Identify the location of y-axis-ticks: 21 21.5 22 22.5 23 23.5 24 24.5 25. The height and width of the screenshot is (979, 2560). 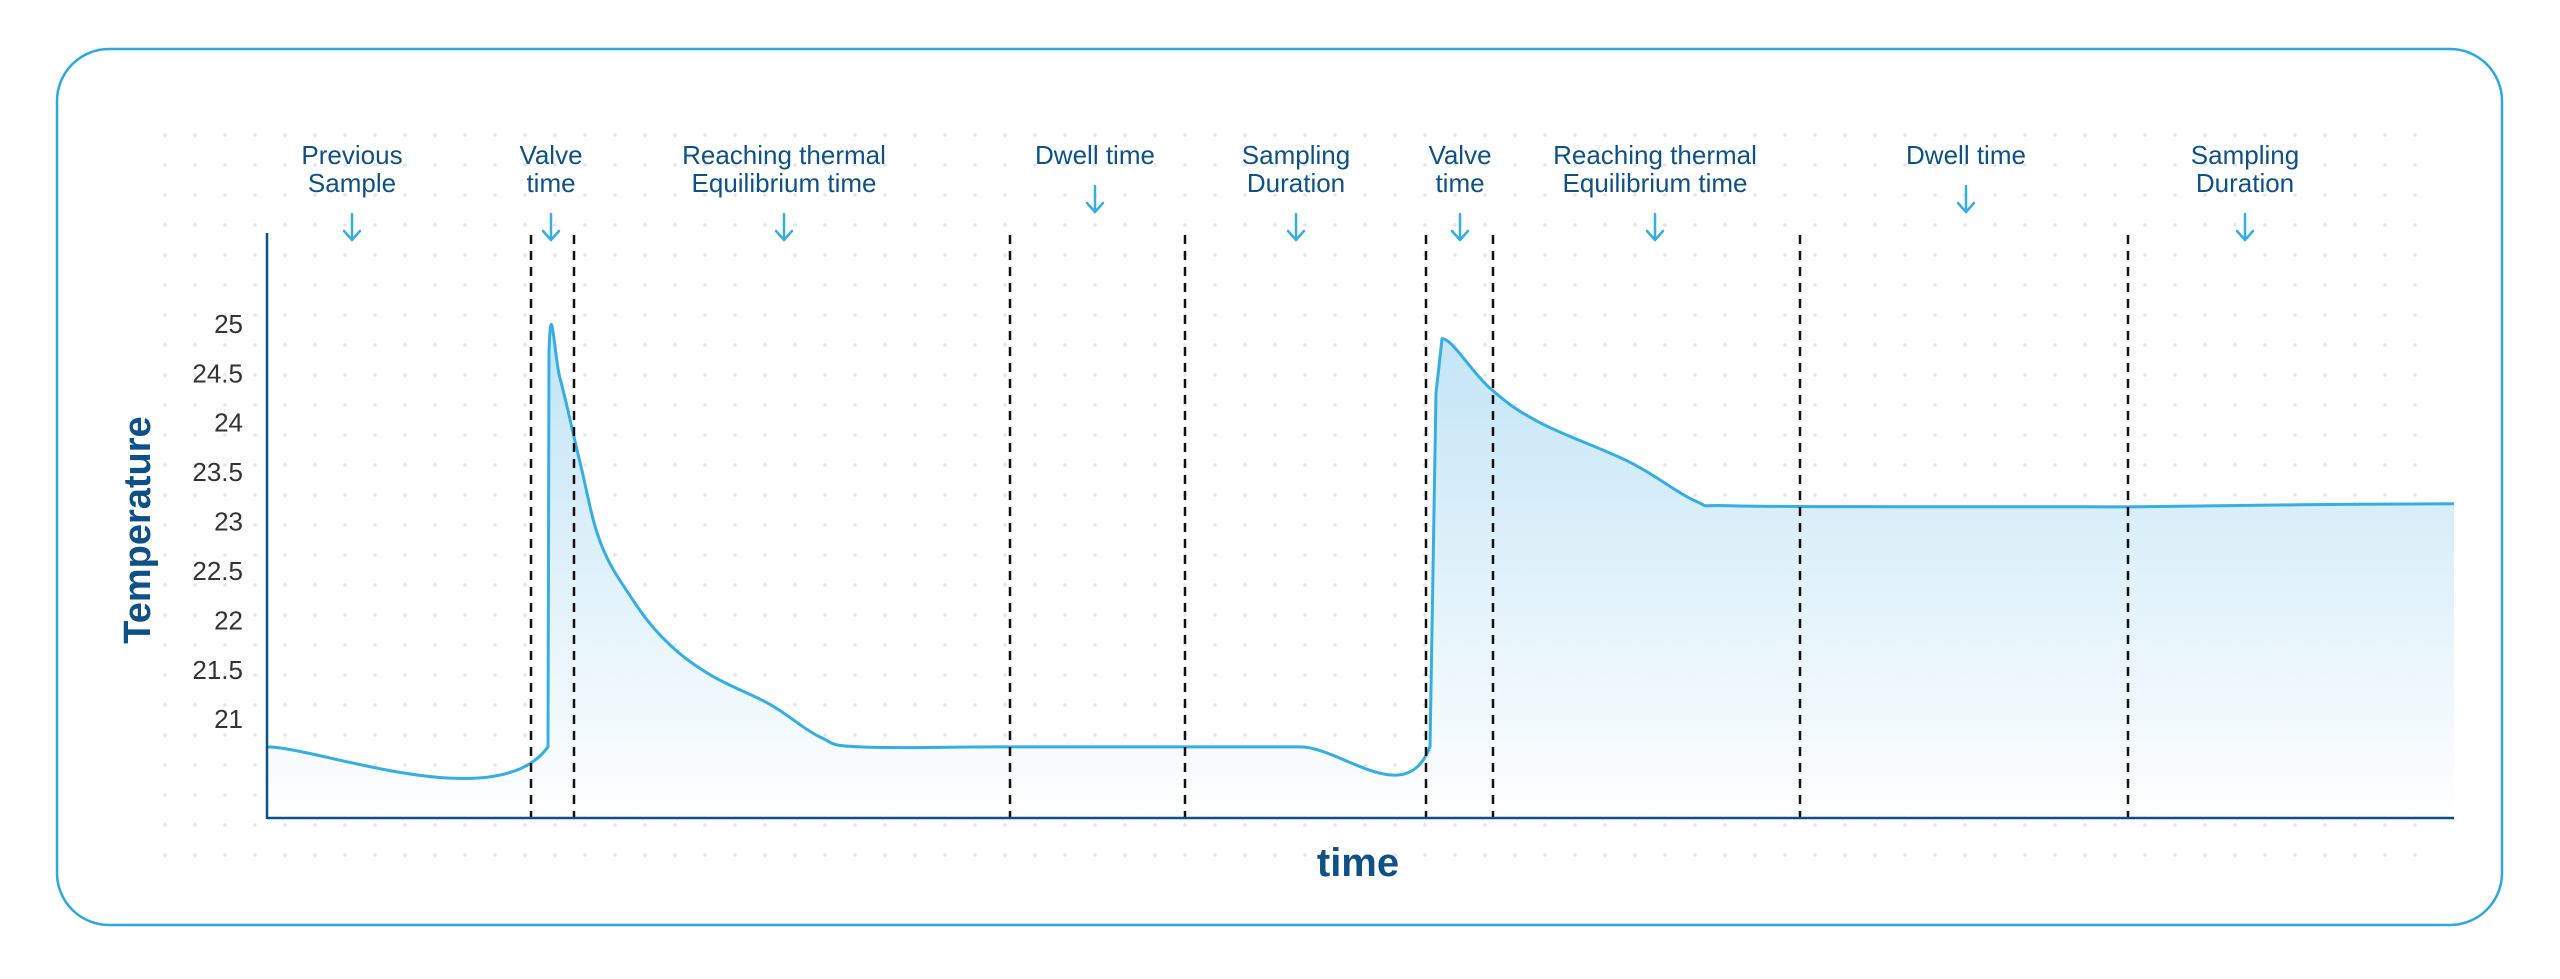
(217, 521).